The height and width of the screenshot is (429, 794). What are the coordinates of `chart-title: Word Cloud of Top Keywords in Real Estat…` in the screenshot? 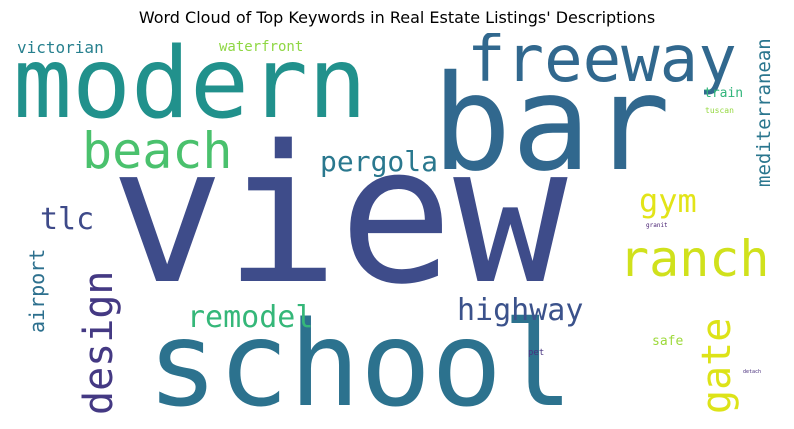 It's located at (397, 17).